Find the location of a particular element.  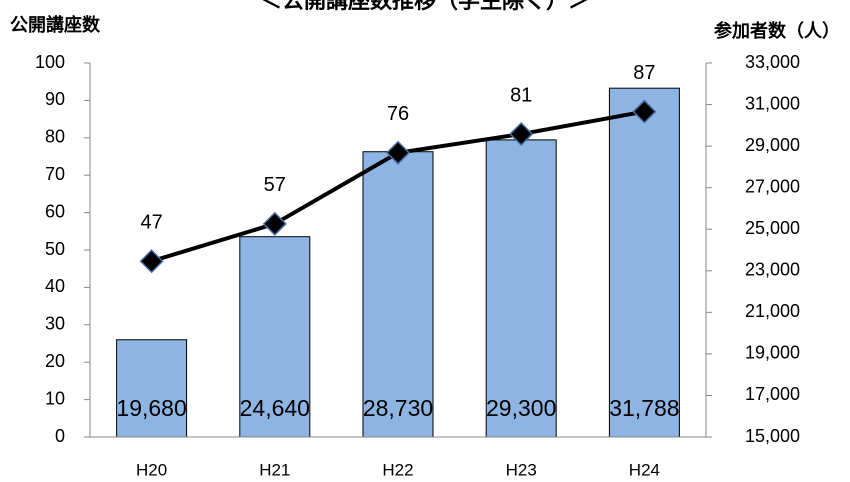

y2-tick-label: 23,000 is located at coordinates (772, 270).